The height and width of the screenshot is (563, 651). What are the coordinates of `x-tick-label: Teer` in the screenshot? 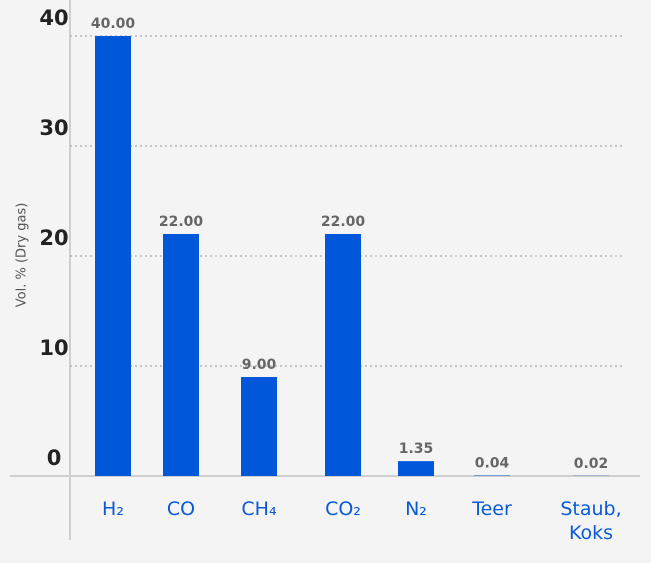 It's located at (492, 509).